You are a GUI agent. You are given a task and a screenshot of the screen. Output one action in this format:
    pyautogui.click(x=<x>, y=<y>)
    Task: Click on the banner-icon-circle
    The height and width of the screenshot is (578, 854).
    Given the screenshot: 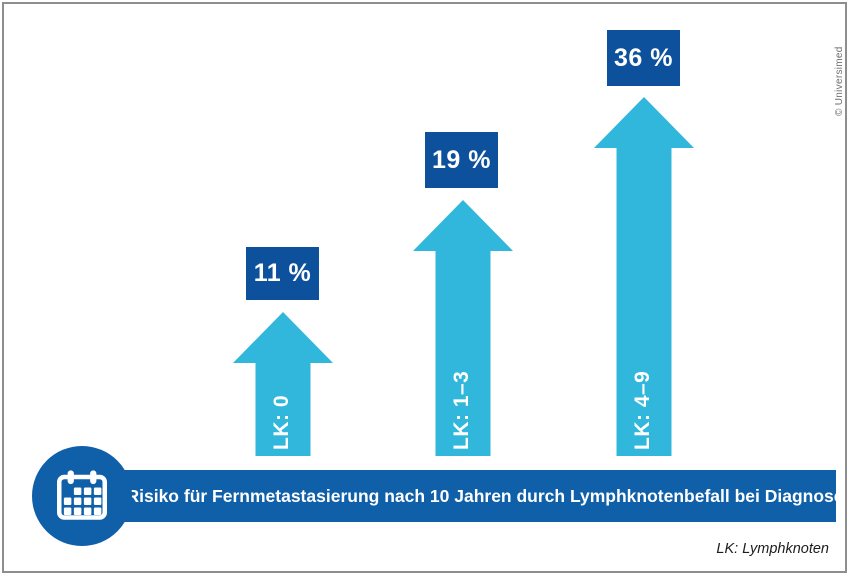 What is the action you would take?
    pyautogui.click(x=82, y=496)
    